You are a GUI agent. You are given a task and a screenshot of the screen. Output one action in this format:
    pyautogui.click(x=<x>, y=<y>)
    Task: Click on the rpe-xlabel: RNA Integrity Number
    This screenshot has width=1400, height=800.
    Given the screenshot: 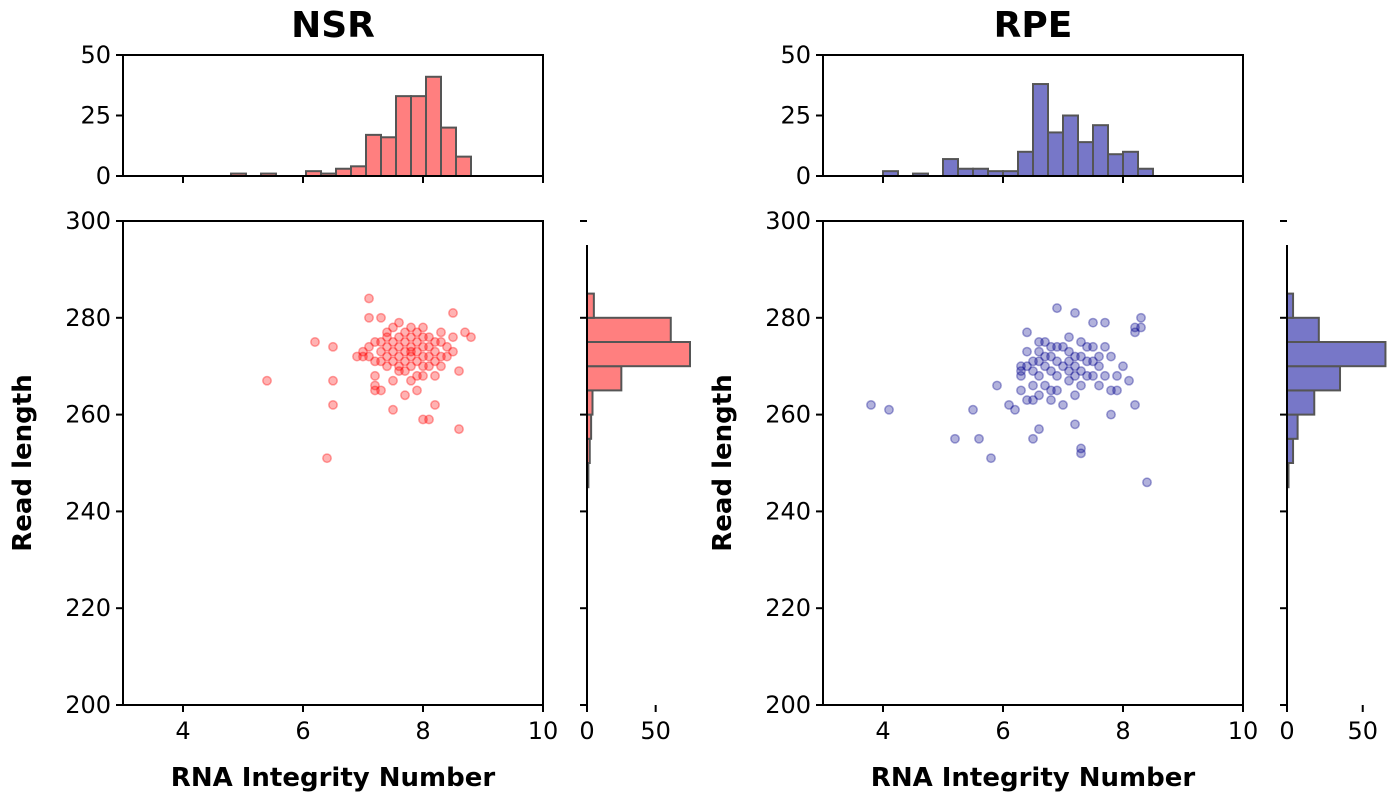 What is the action you would take?
    pyautogui.click(x=1033, y=778)
    